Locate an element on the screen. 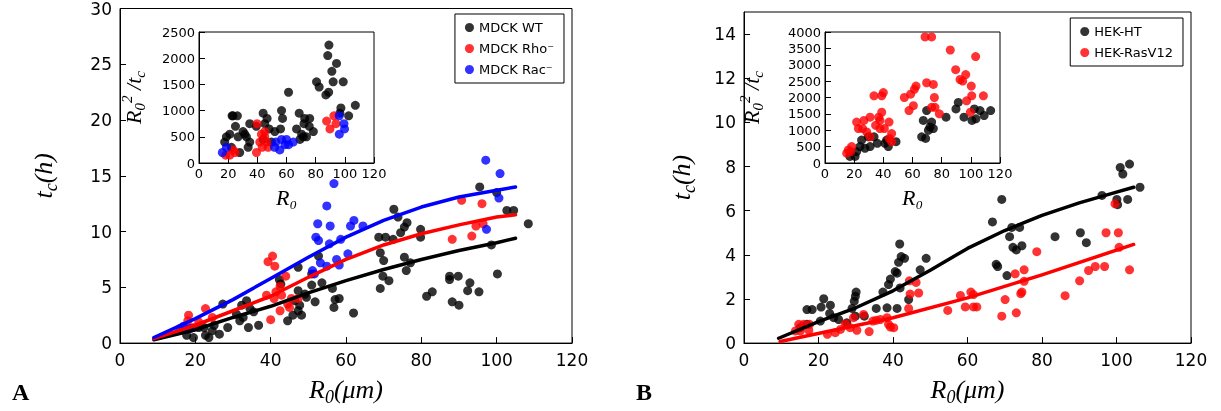 The width and height of the screenshot is (1221, 411). y-axis-title: R02 /tc is located at coordinates (133, 97).